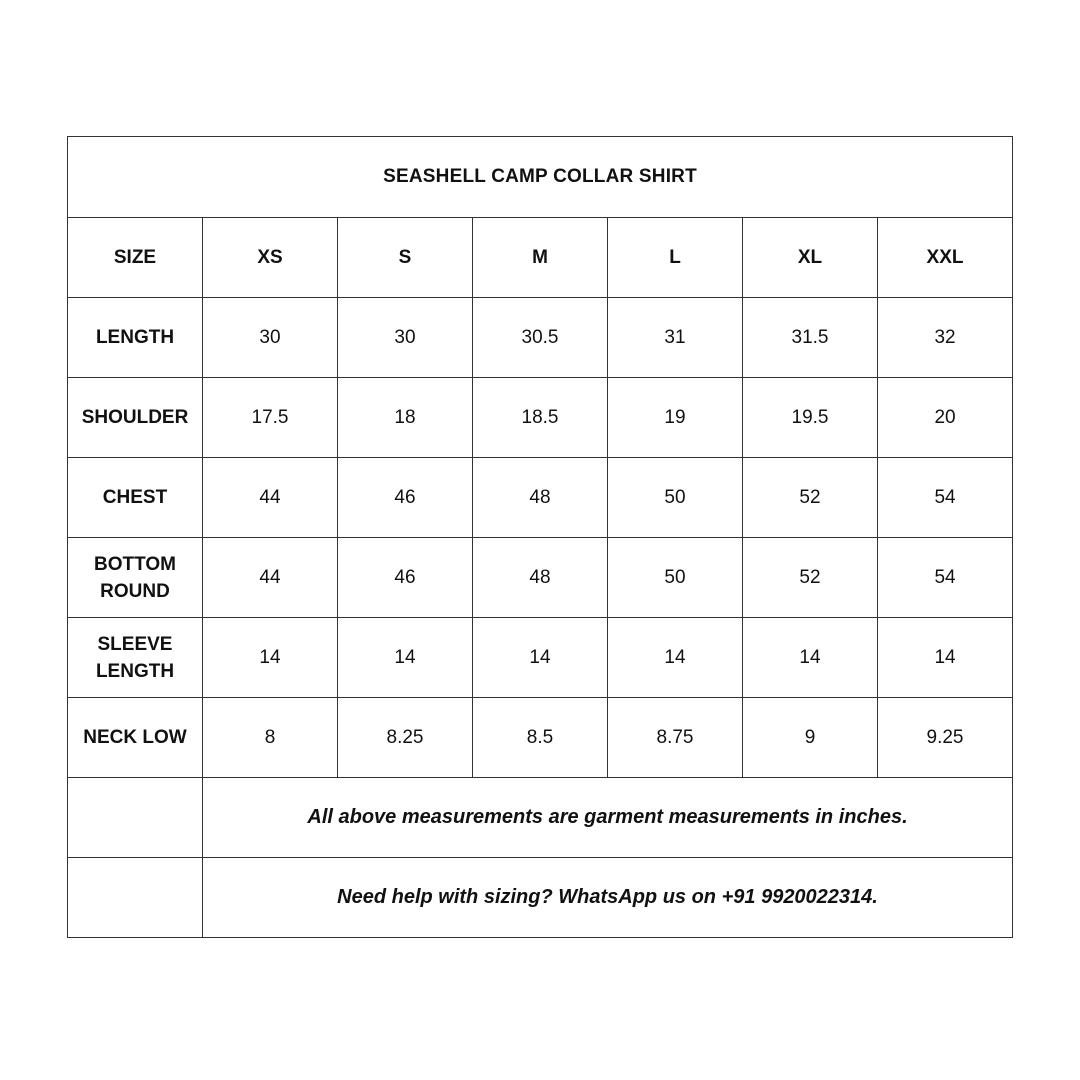 This screenshot has height=1080, width=1080. I want to click on row-label: CHEST, so click(135, 497).